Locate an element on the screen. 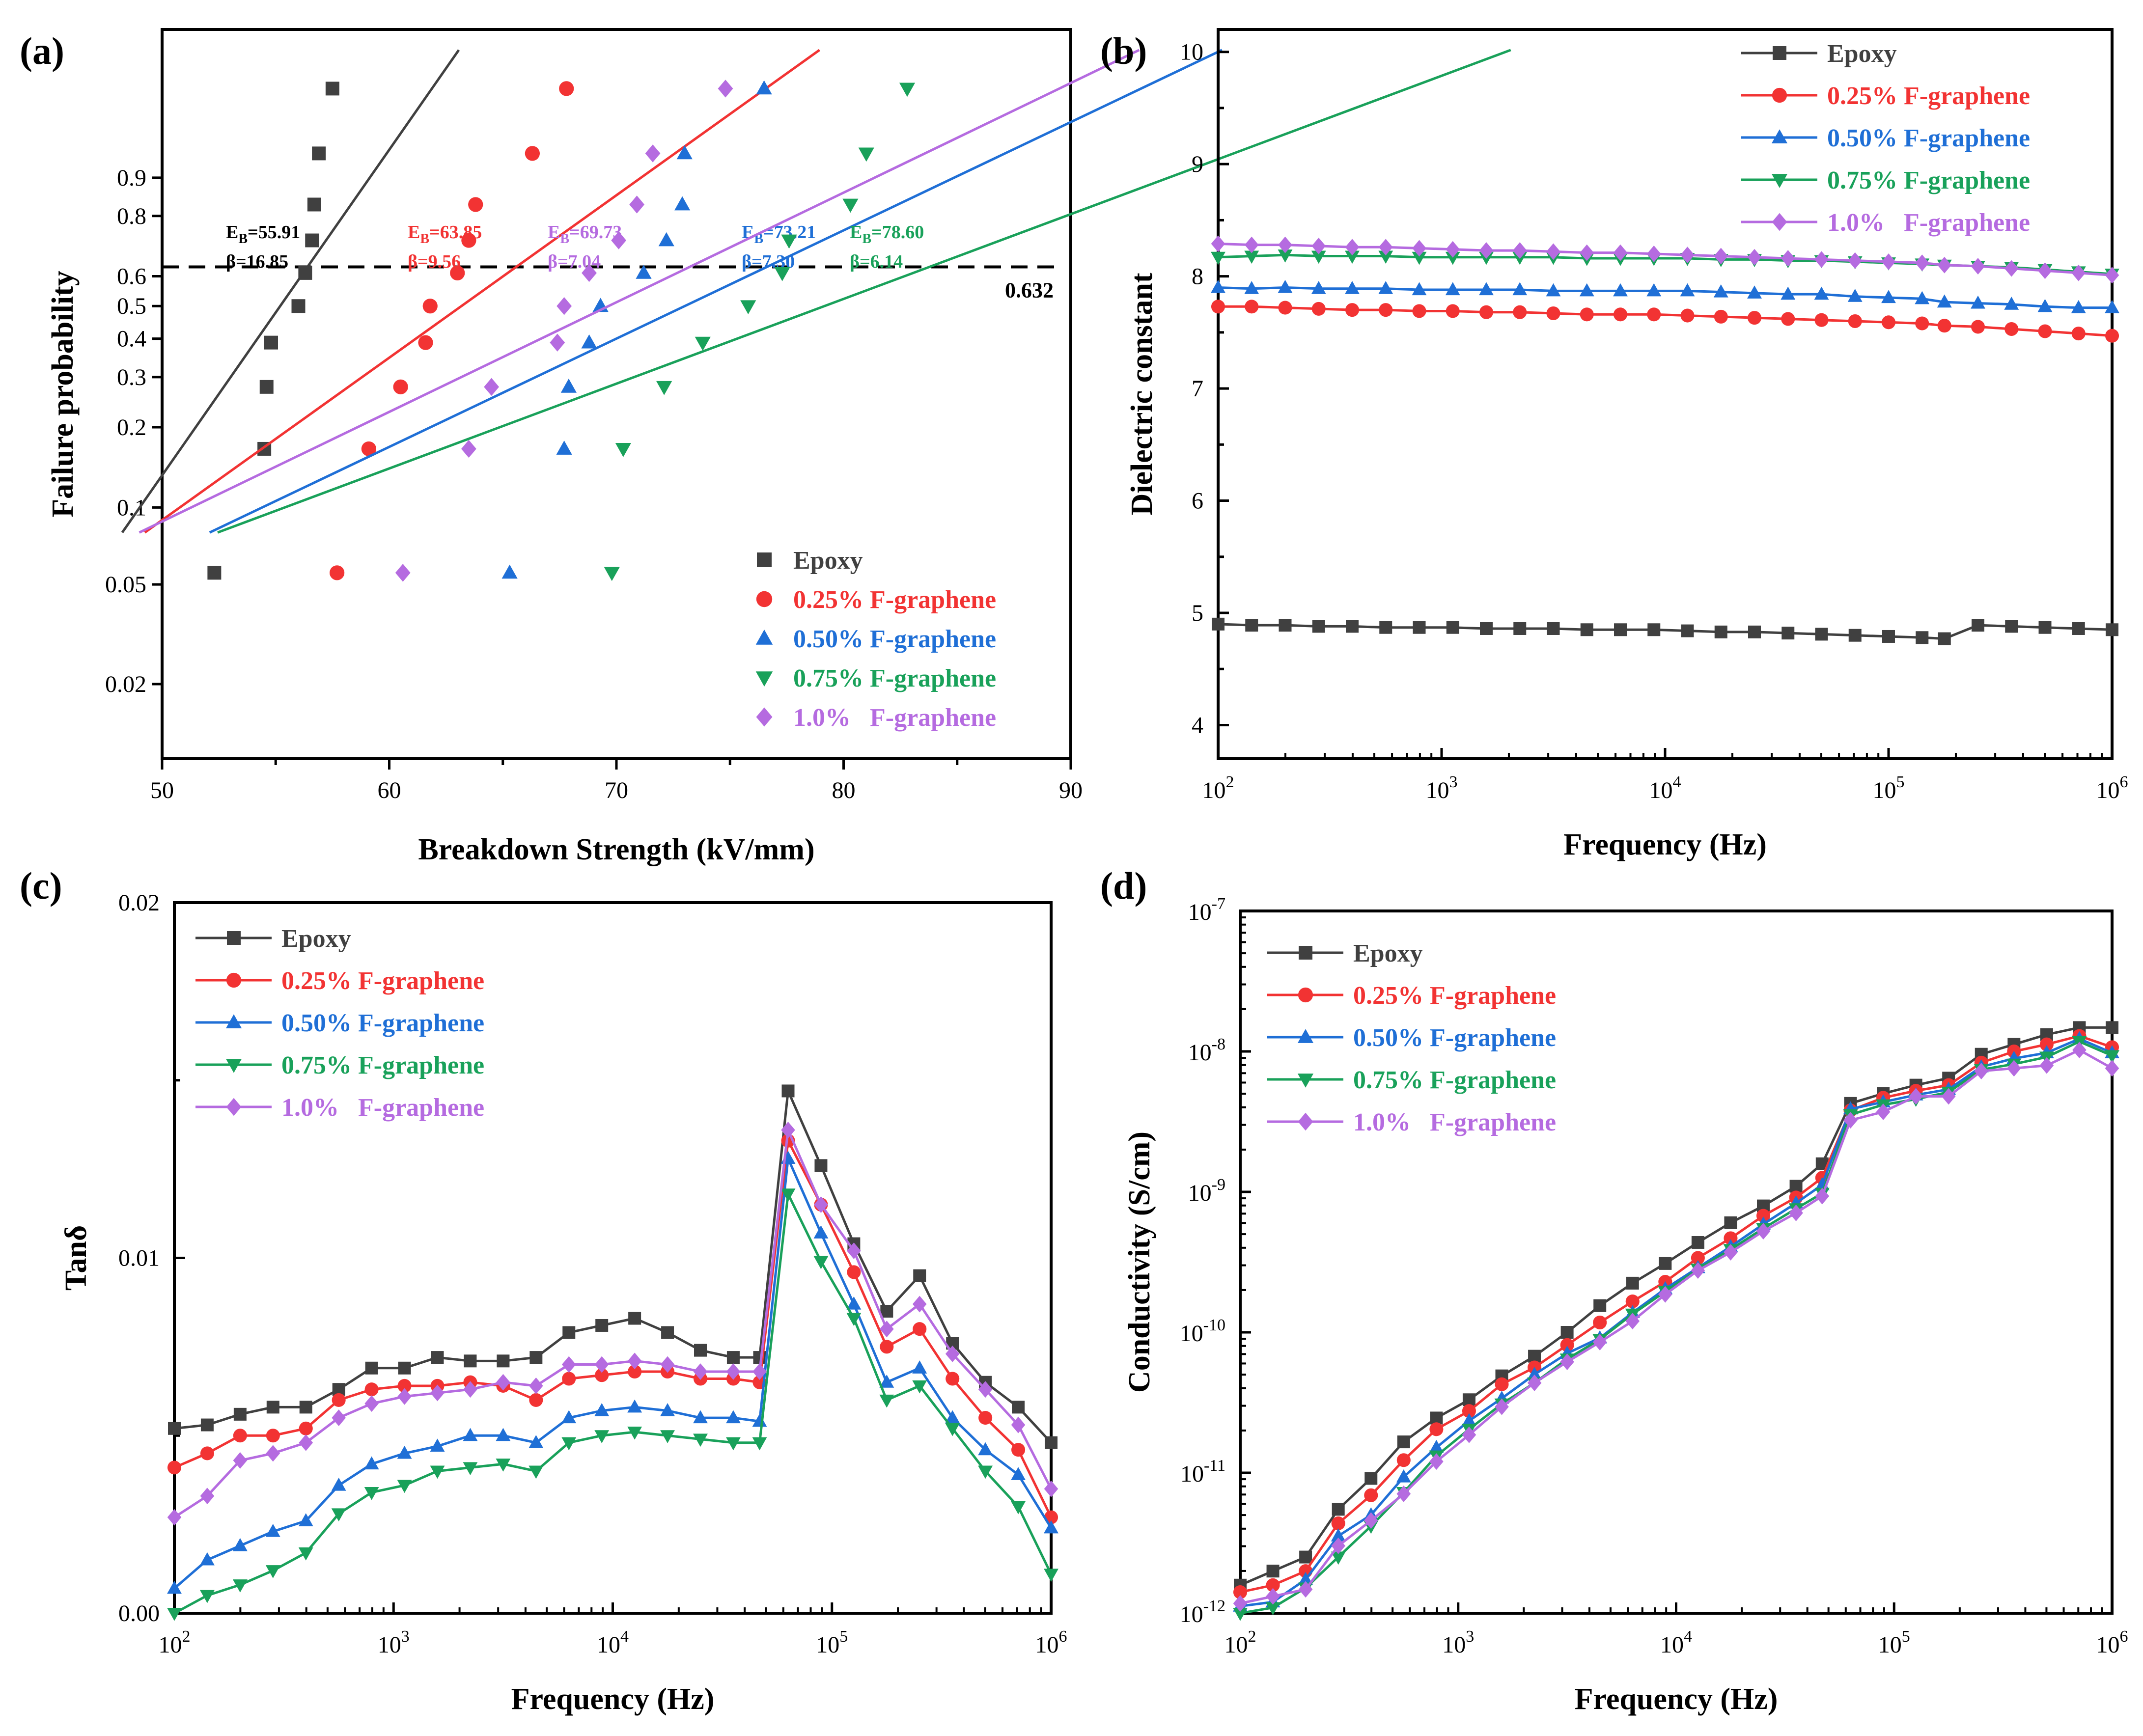 The image size is (2143, 1736). y-tick-label-a: 0.02 is located at coordinates (125, 684).